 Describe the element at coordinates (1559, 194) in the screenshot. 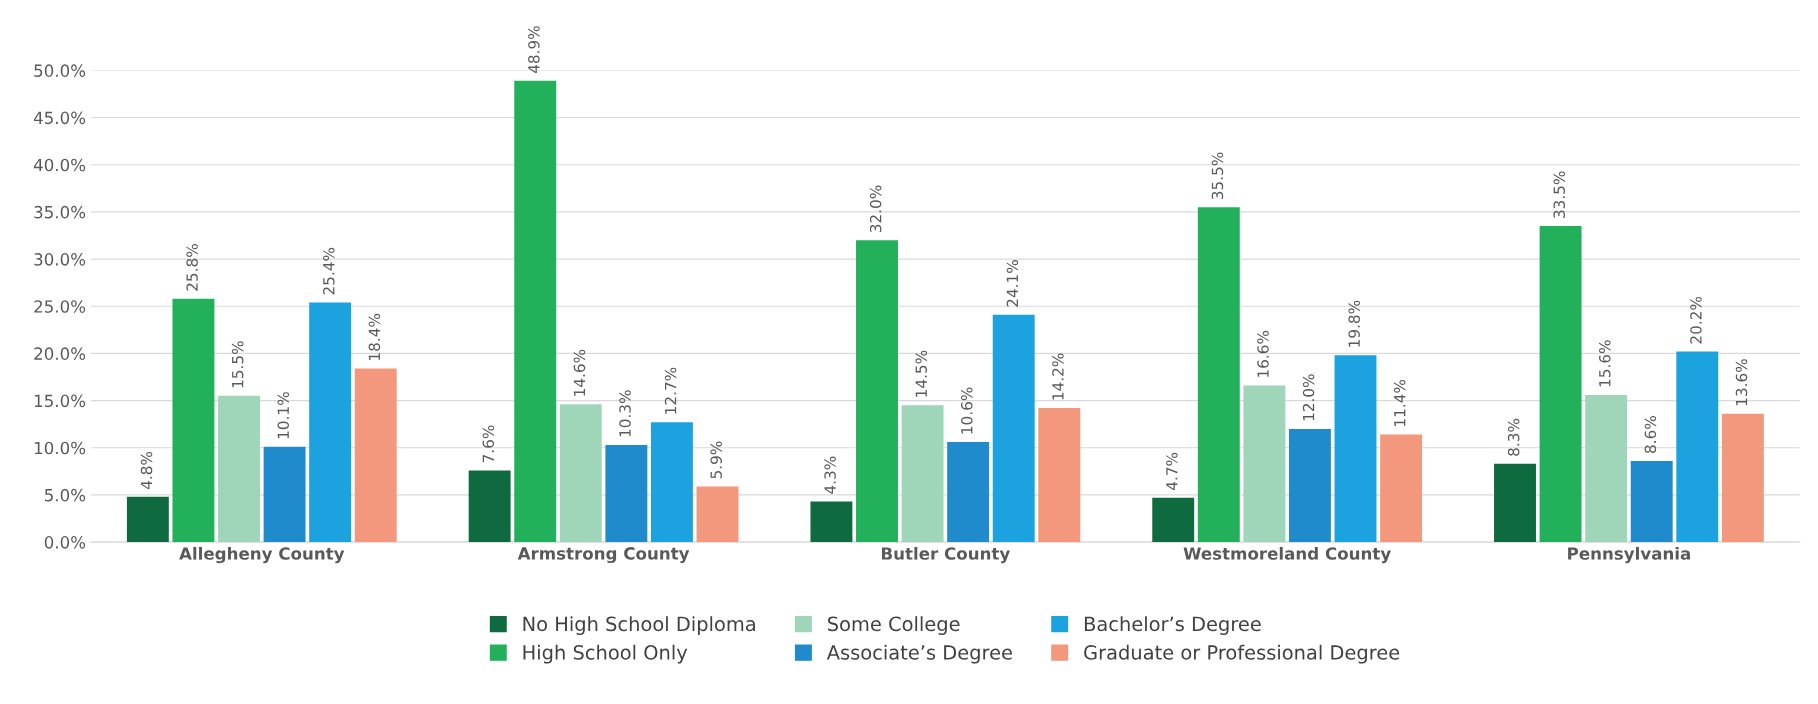

I see `data-label: 33.5%` at that location.